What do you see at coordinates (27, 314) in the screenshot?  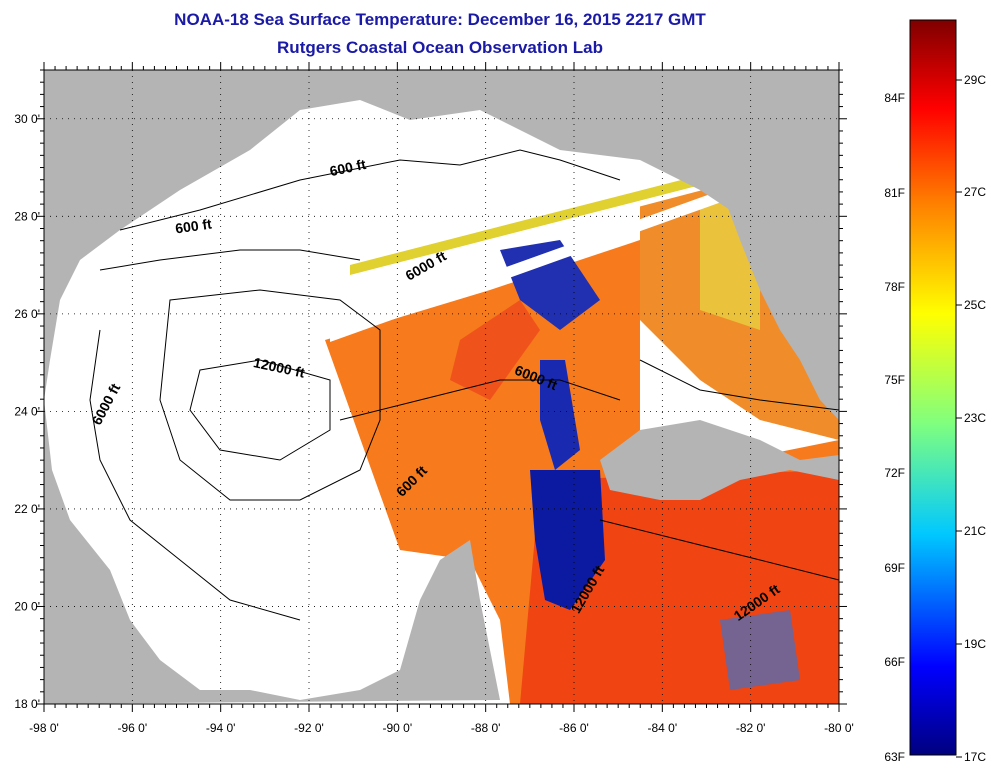 I see `lat-tick-label: 26 0'` at bounding box center [27, 314].